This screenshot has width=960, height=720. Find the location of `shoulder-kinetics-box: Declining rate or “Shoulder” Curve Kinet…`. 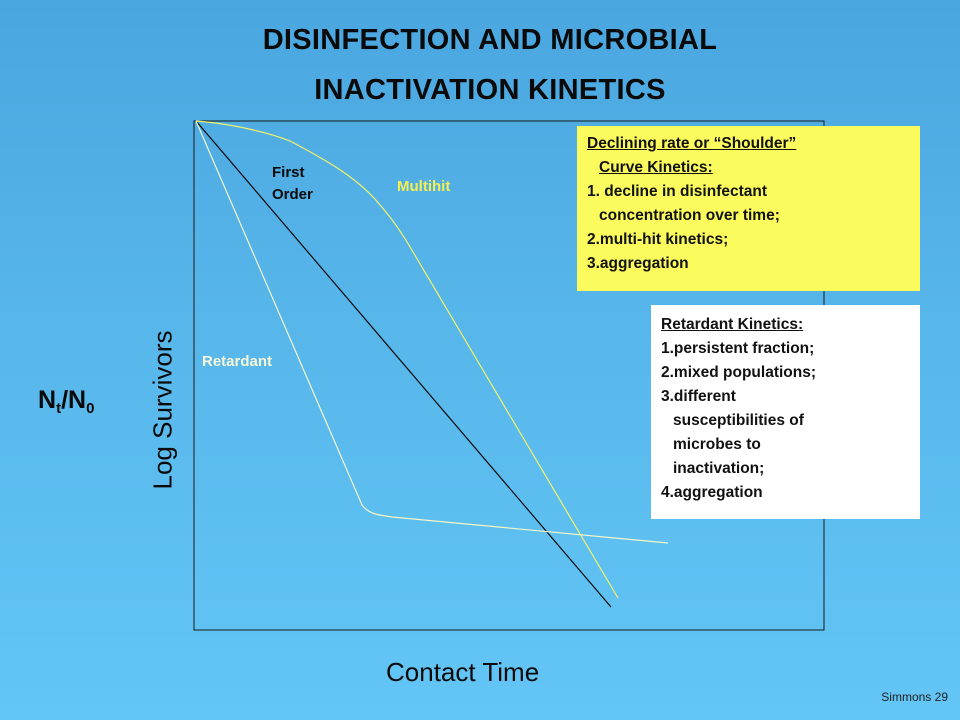

shoulder-kinetics-box: Declining rate or “Shoulder” Curve Kinet… is located at coordinates (748, 208).